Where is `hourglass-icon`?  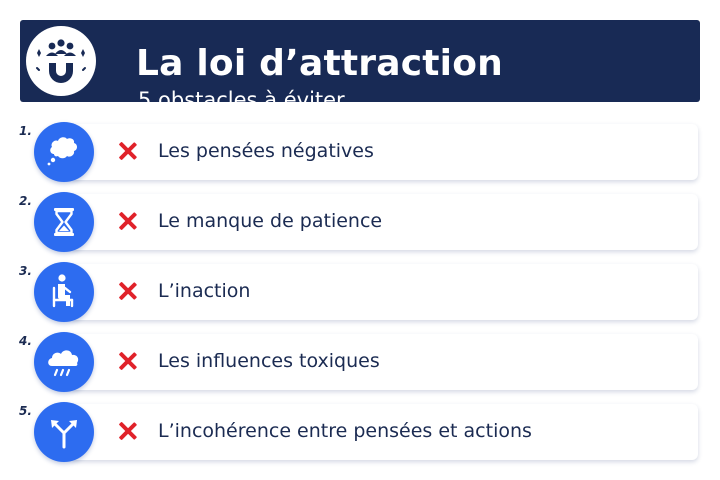
hourglass-icon is located at coordinates (64, 222).